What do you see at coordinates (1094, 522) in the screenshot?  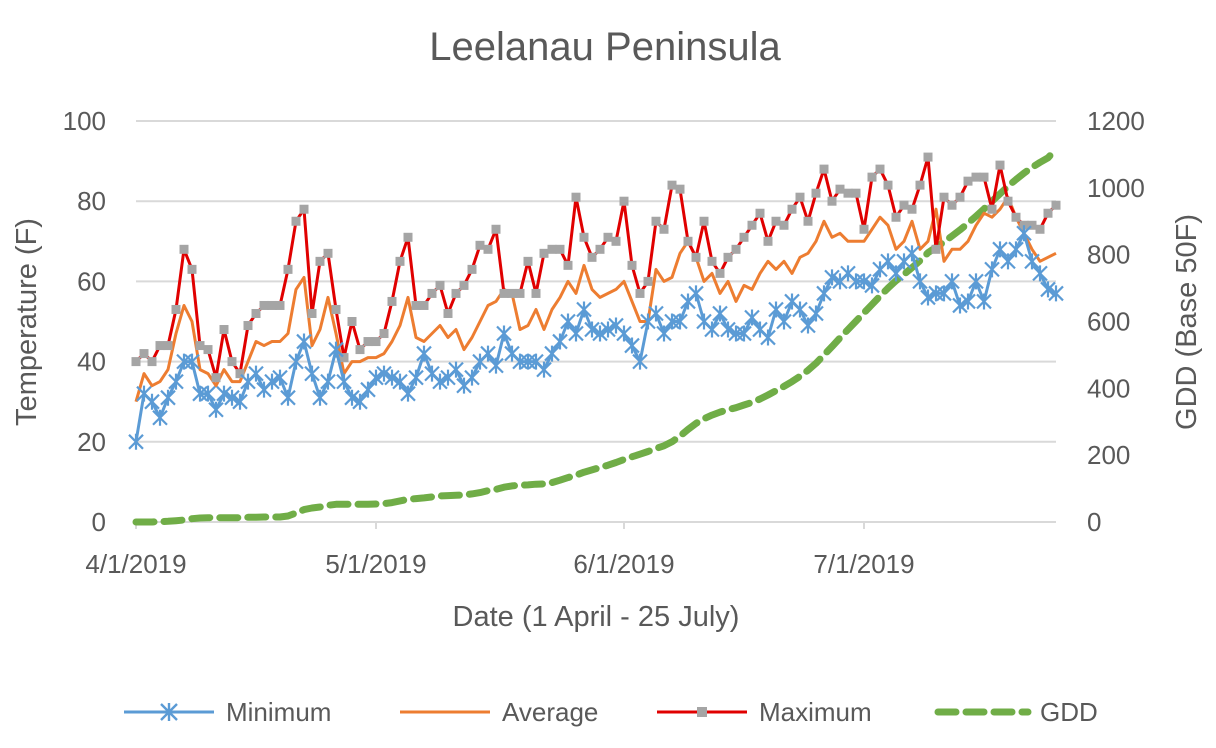 I see `y2-tick-label: 0` at bounding box center [1094, 522].